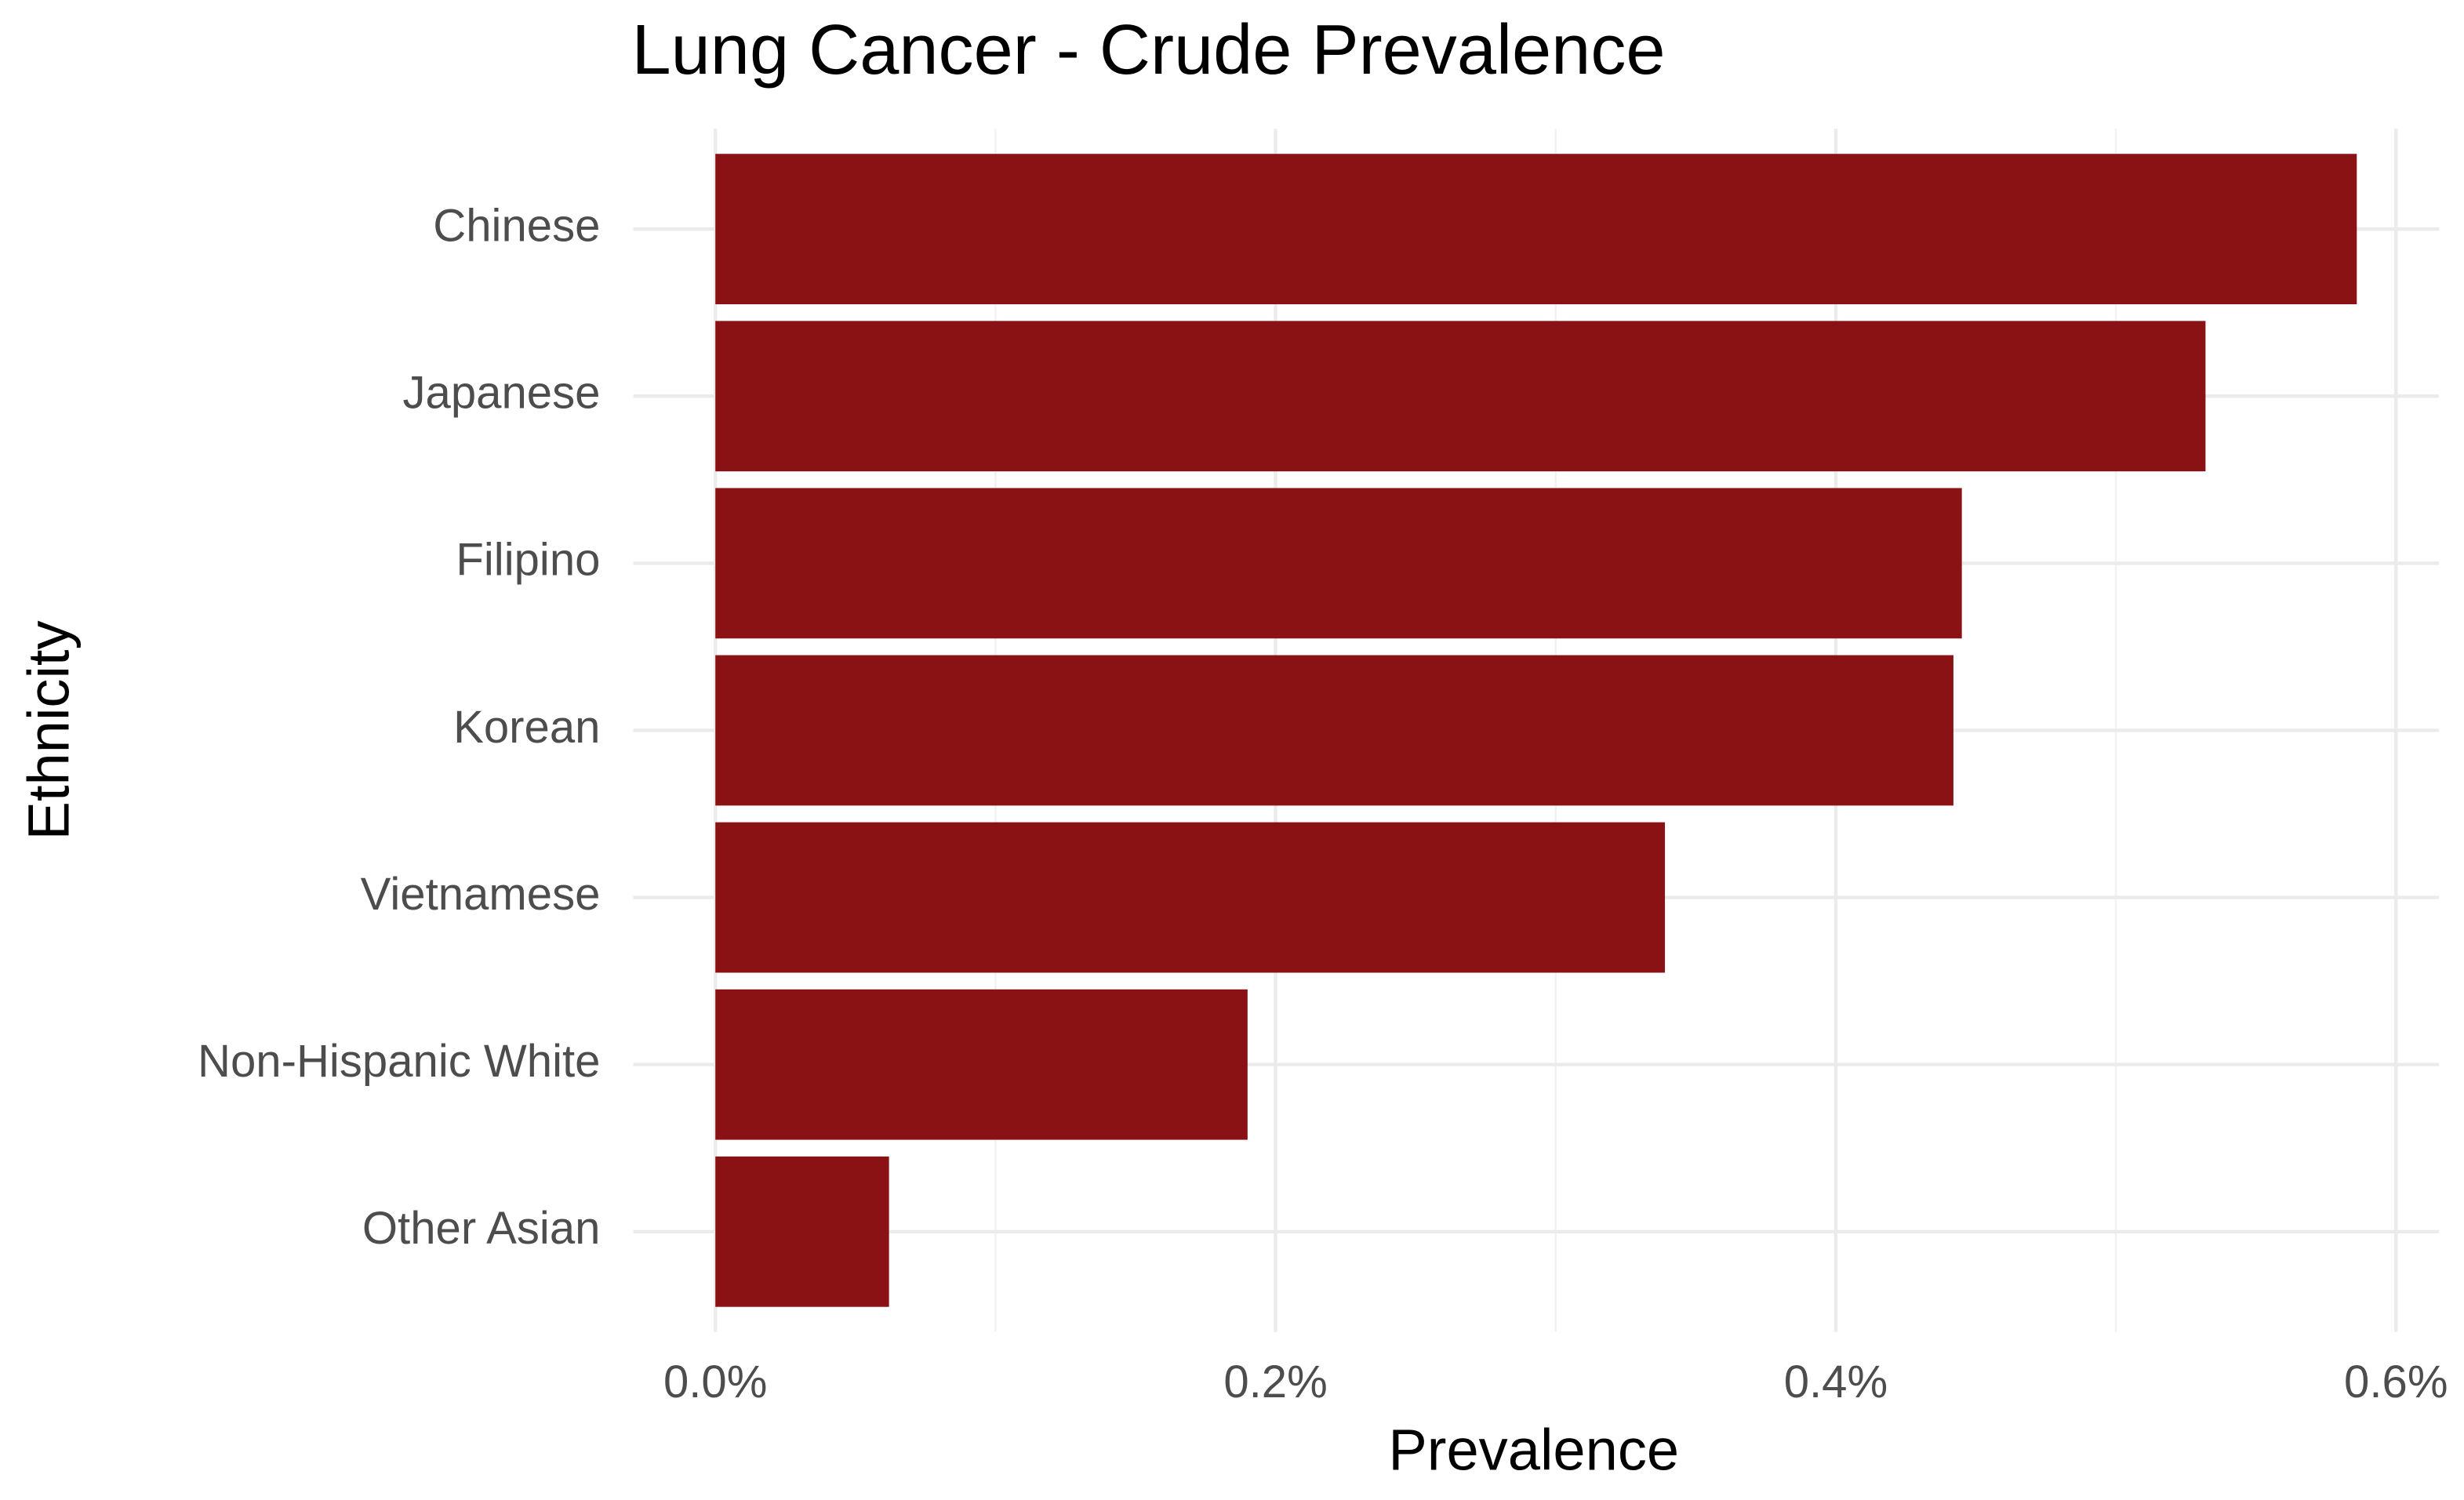 The height and width of the screenshot is (1500, 2464). Describe the element at coordinates (1149, 50) in the screenshot. I see `chart-title: Lung Cancer - Crude Prevalence` at that location.